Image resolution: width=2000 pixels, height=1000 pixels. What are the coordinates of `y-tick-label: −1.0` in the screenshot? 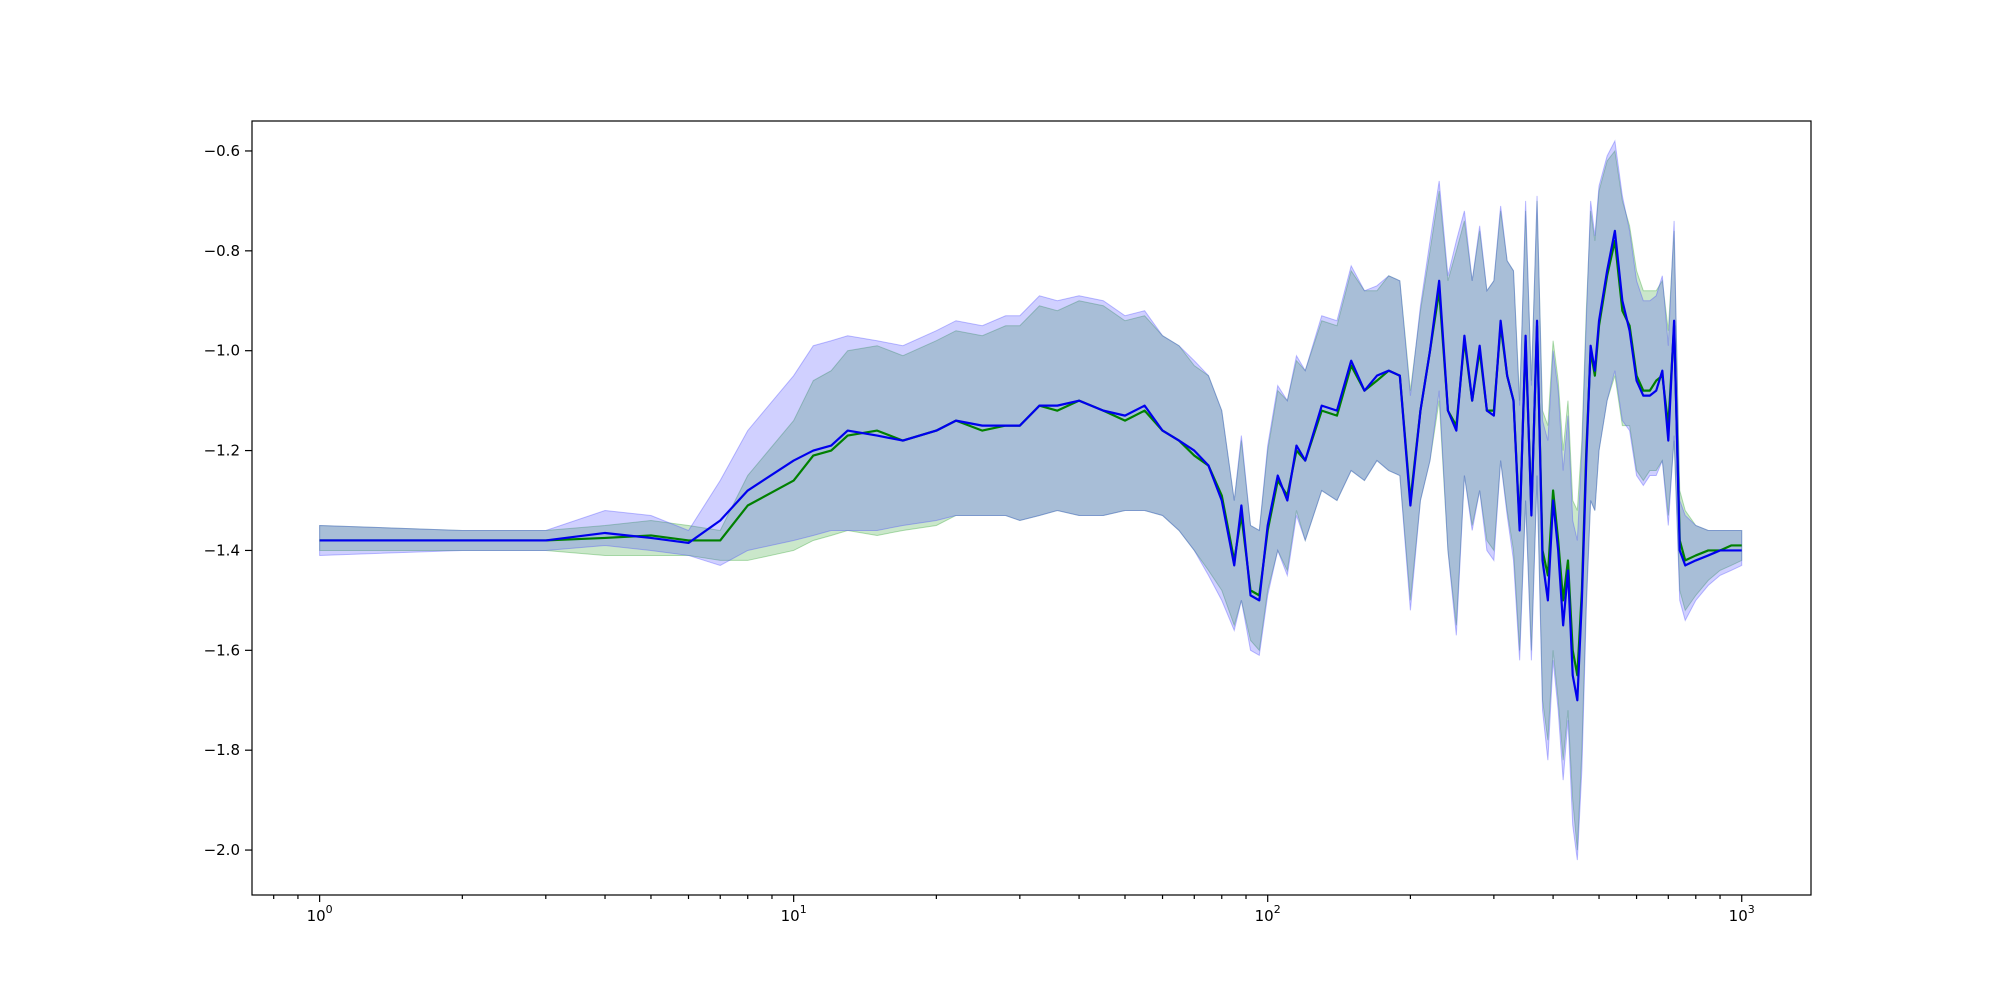 It's located at (222, 351).